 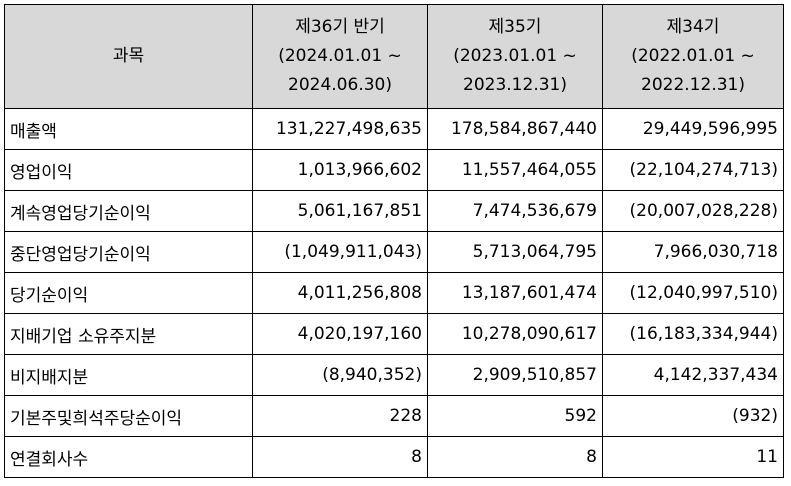 I want to click on period-range-start: (2023.01.01 ~, so click(x=515, y=56).